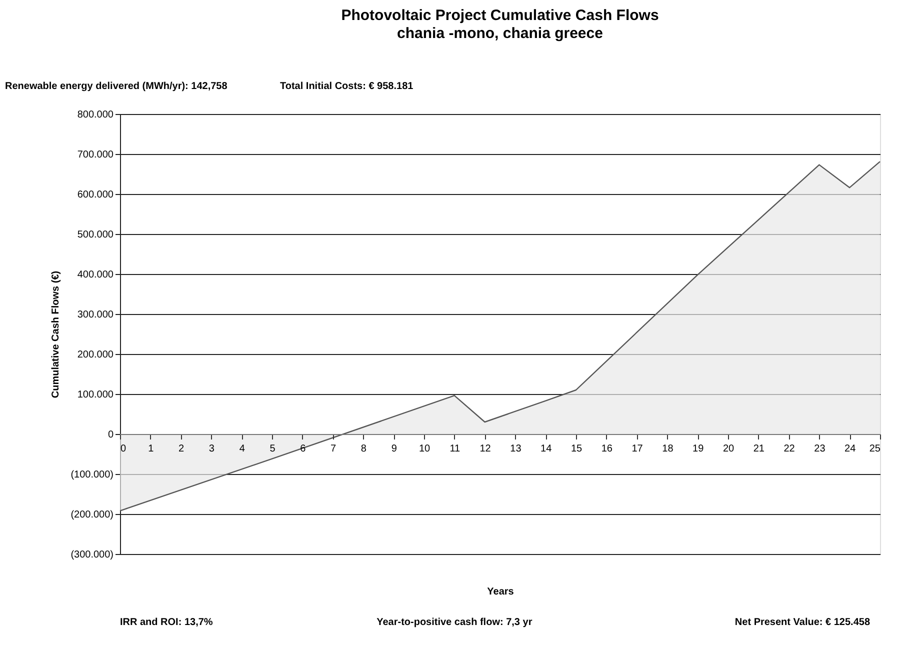 The width and height of the screenshot is (919, 657). What do you see at coordinates (242, 449) in the screenshot?
I see `x-tick-label: 4` at bounding box center [242, 449].